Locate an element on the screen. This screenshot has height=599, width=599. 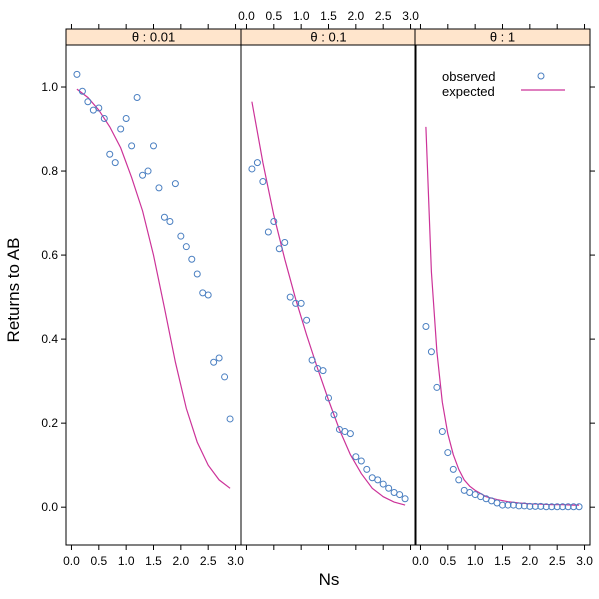
x-axis-top: 0.0 0.5 1.0 1.5 2.0 2.5 3.0 is located at coordinates (328, 19).